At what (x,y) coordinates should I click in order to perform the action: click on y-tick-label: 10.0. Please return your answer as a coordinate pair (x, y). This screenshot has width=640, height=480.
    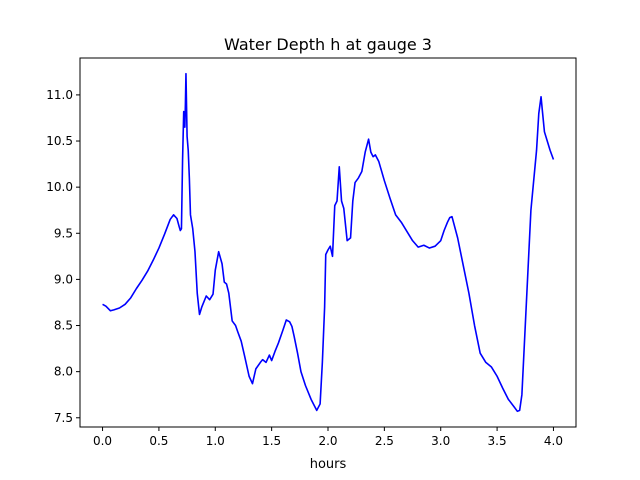
    Looking at the image, I should click on (59, 187).